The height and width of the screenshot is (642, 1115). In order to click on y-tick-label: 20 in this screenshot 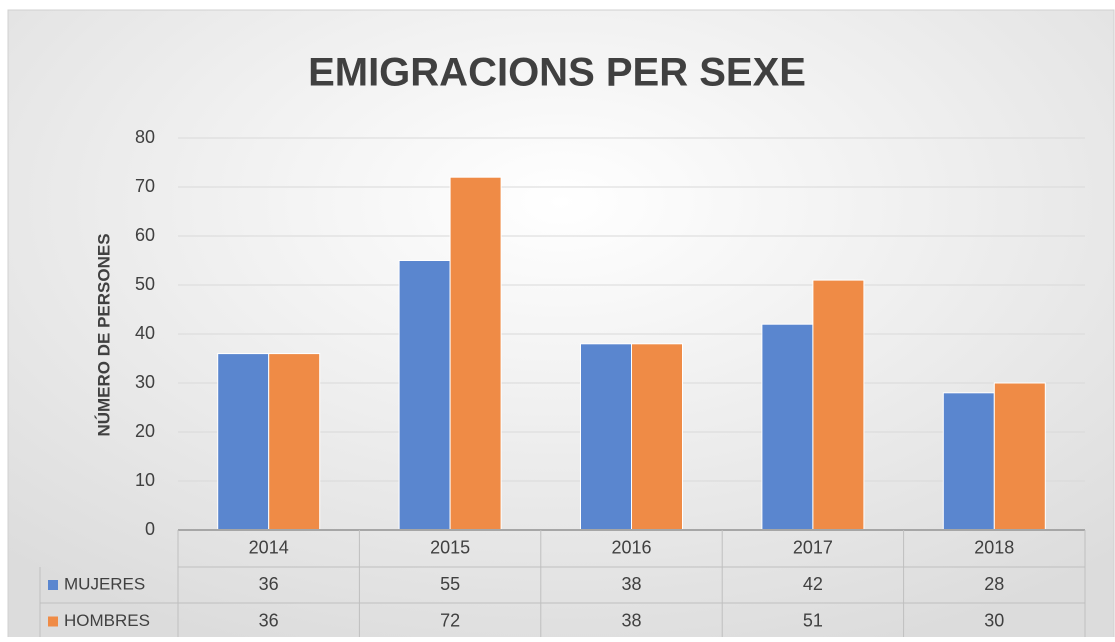, I will do `click(145, 431)`.